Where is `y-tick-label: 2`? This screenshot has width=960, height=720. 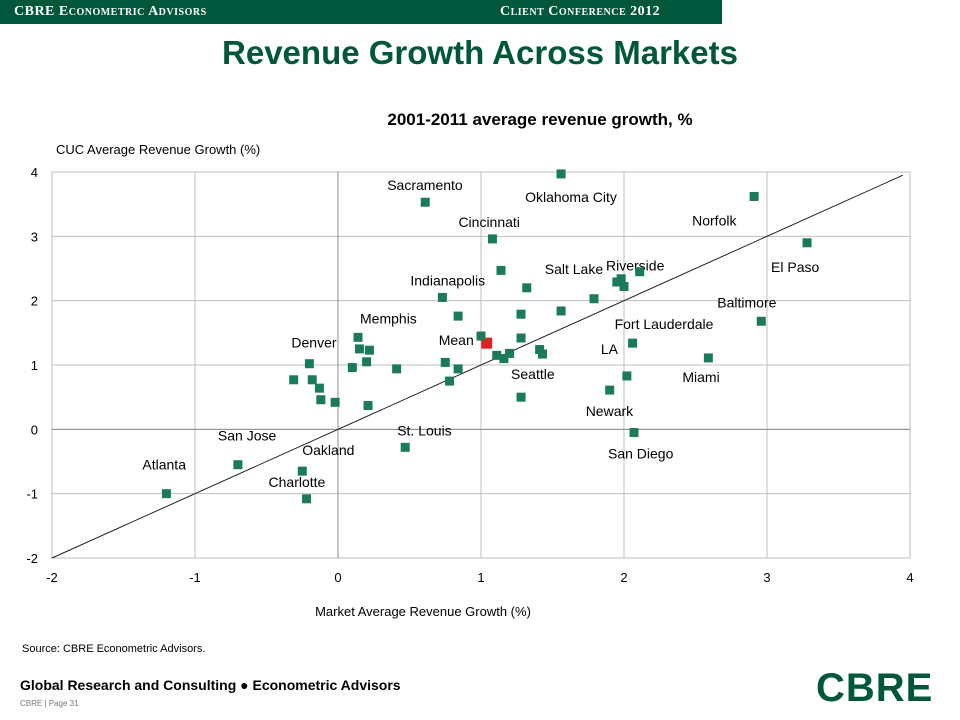
y-tick-label: 2 is located at coordinates (34, 301).